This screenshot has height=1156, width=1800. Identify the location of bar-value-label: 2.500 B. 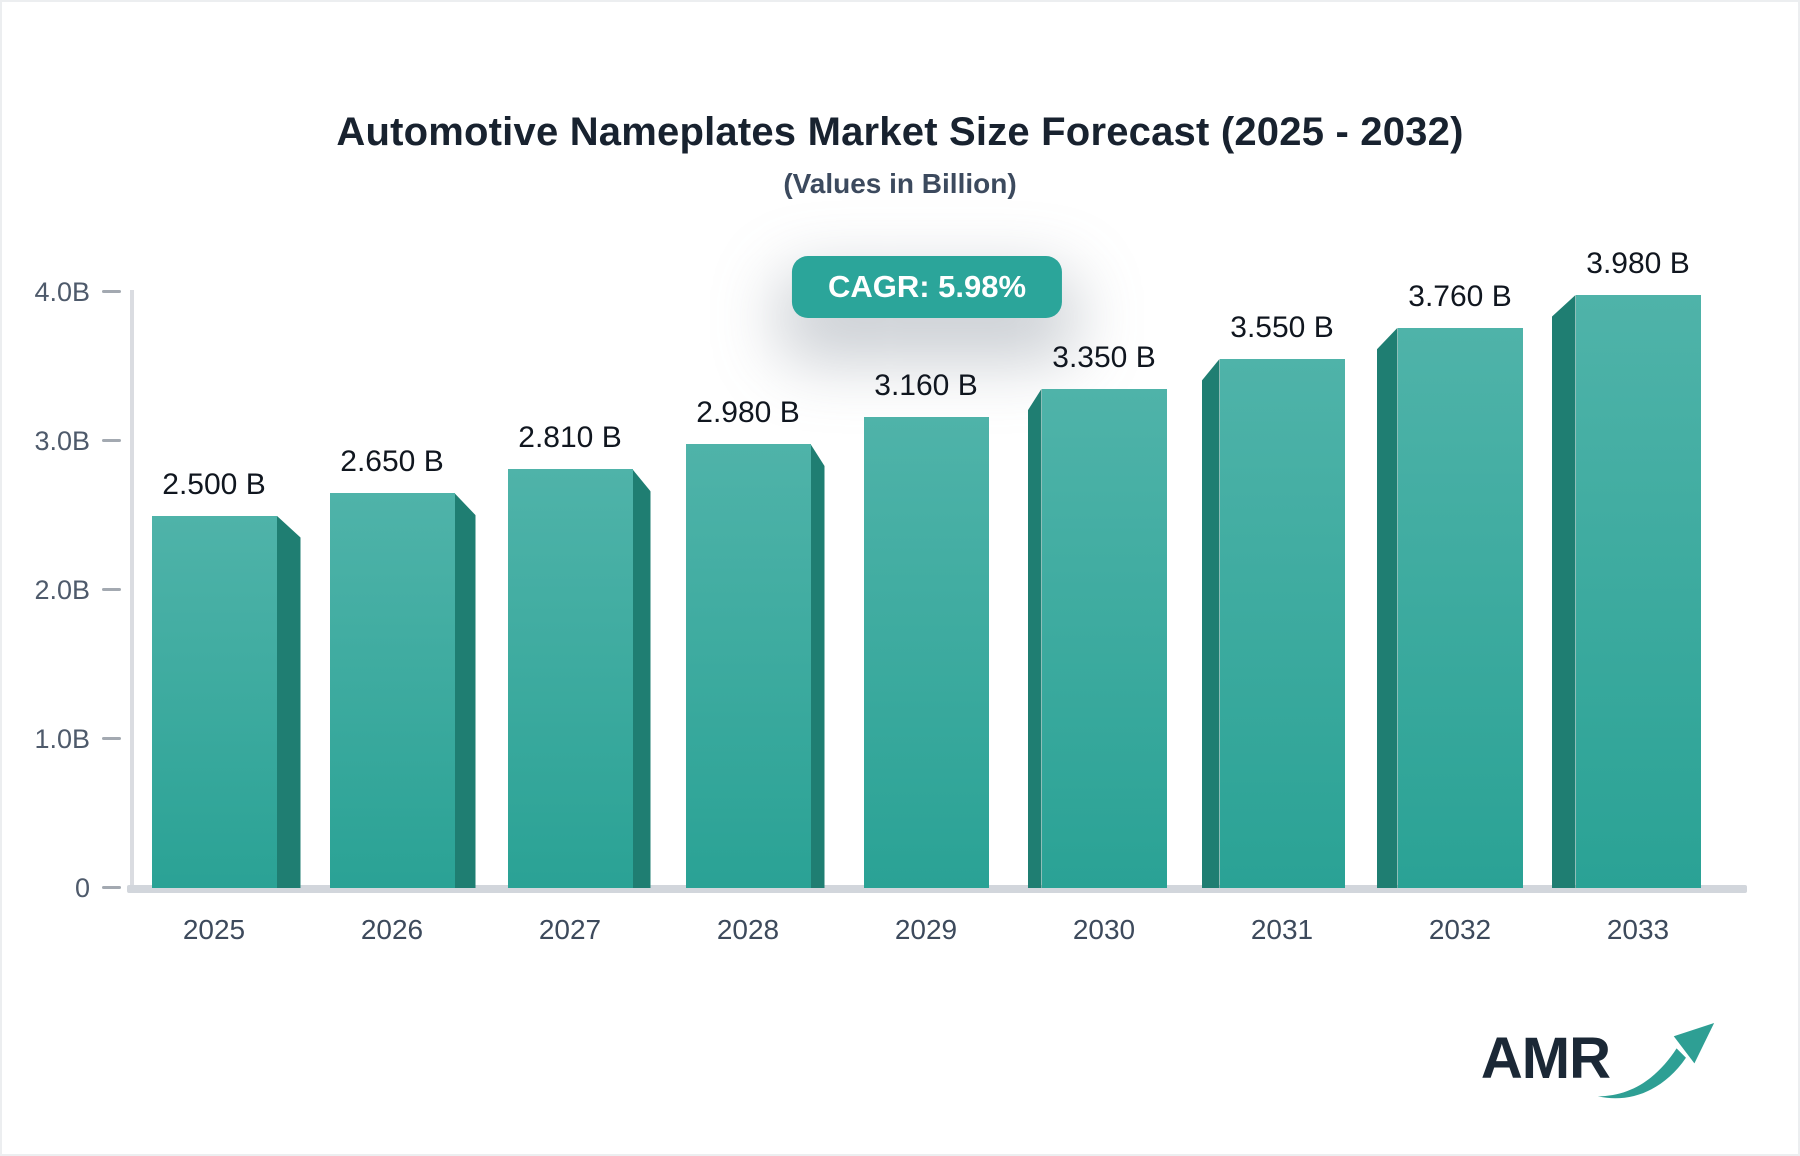
(214, 484).